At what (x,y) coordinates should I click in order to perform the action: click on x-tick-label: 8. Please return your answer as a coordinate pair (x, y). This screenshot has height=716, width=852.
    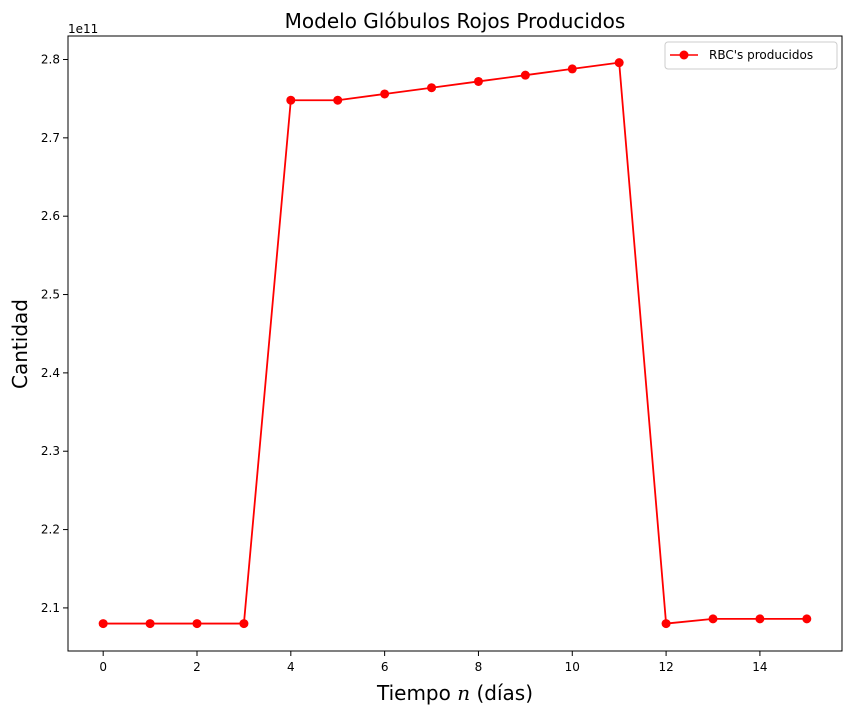
    Looking at the image, I should click on (479, 667).